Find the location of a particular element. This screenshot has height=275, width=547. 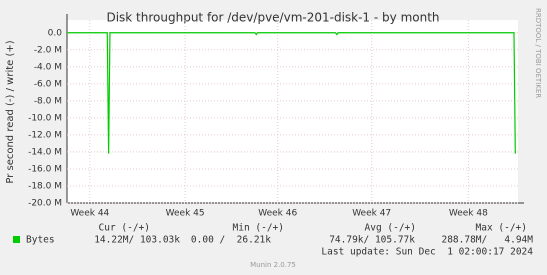

y-axis-label: Pr second read (-) / write (+) is located at coordinates (10, 111).